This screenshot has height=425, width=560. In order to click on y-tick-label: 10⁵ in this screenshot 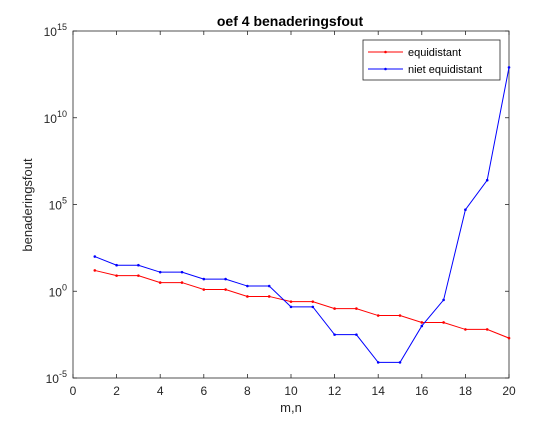, I will do `click(58, 204)`.